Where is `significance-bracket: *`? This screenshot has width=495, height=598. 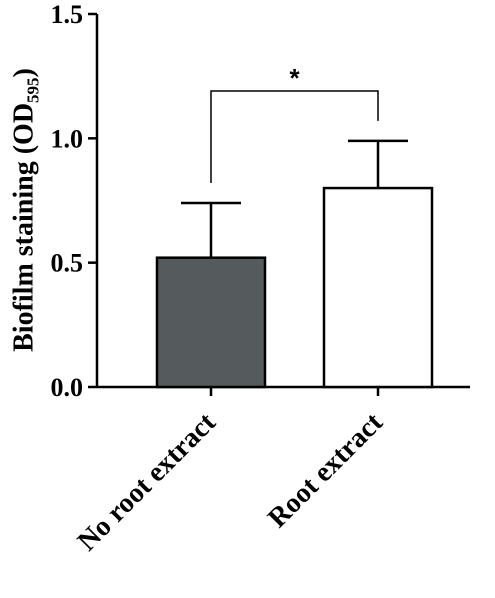
significance-bracket: * is located at coordinates (294, 123).